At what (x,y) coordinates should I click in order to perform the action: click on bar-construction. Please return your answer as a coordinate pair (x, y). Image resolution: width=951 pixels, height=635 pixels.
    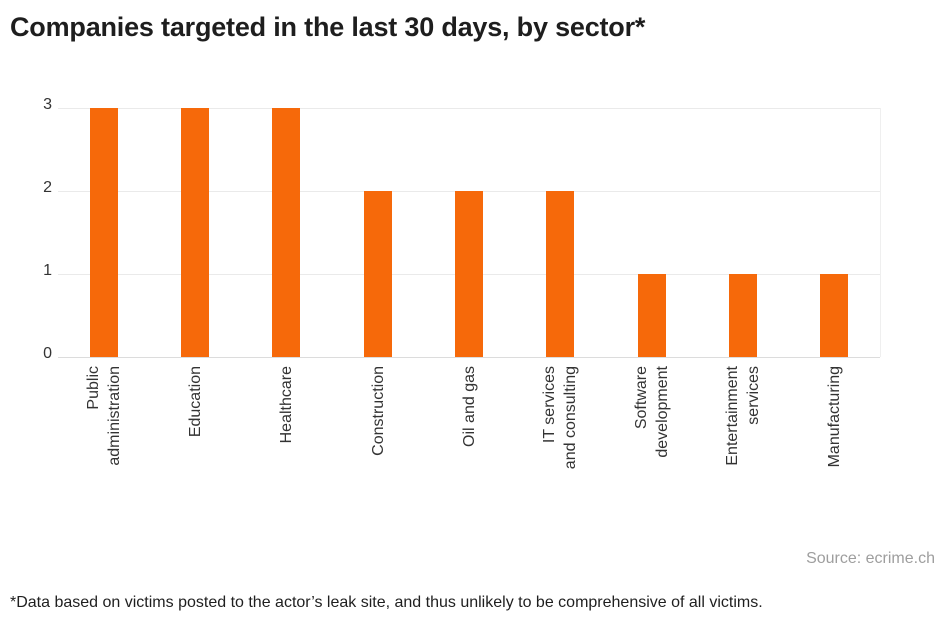
    Looking at the image, I should click on (377, 274).